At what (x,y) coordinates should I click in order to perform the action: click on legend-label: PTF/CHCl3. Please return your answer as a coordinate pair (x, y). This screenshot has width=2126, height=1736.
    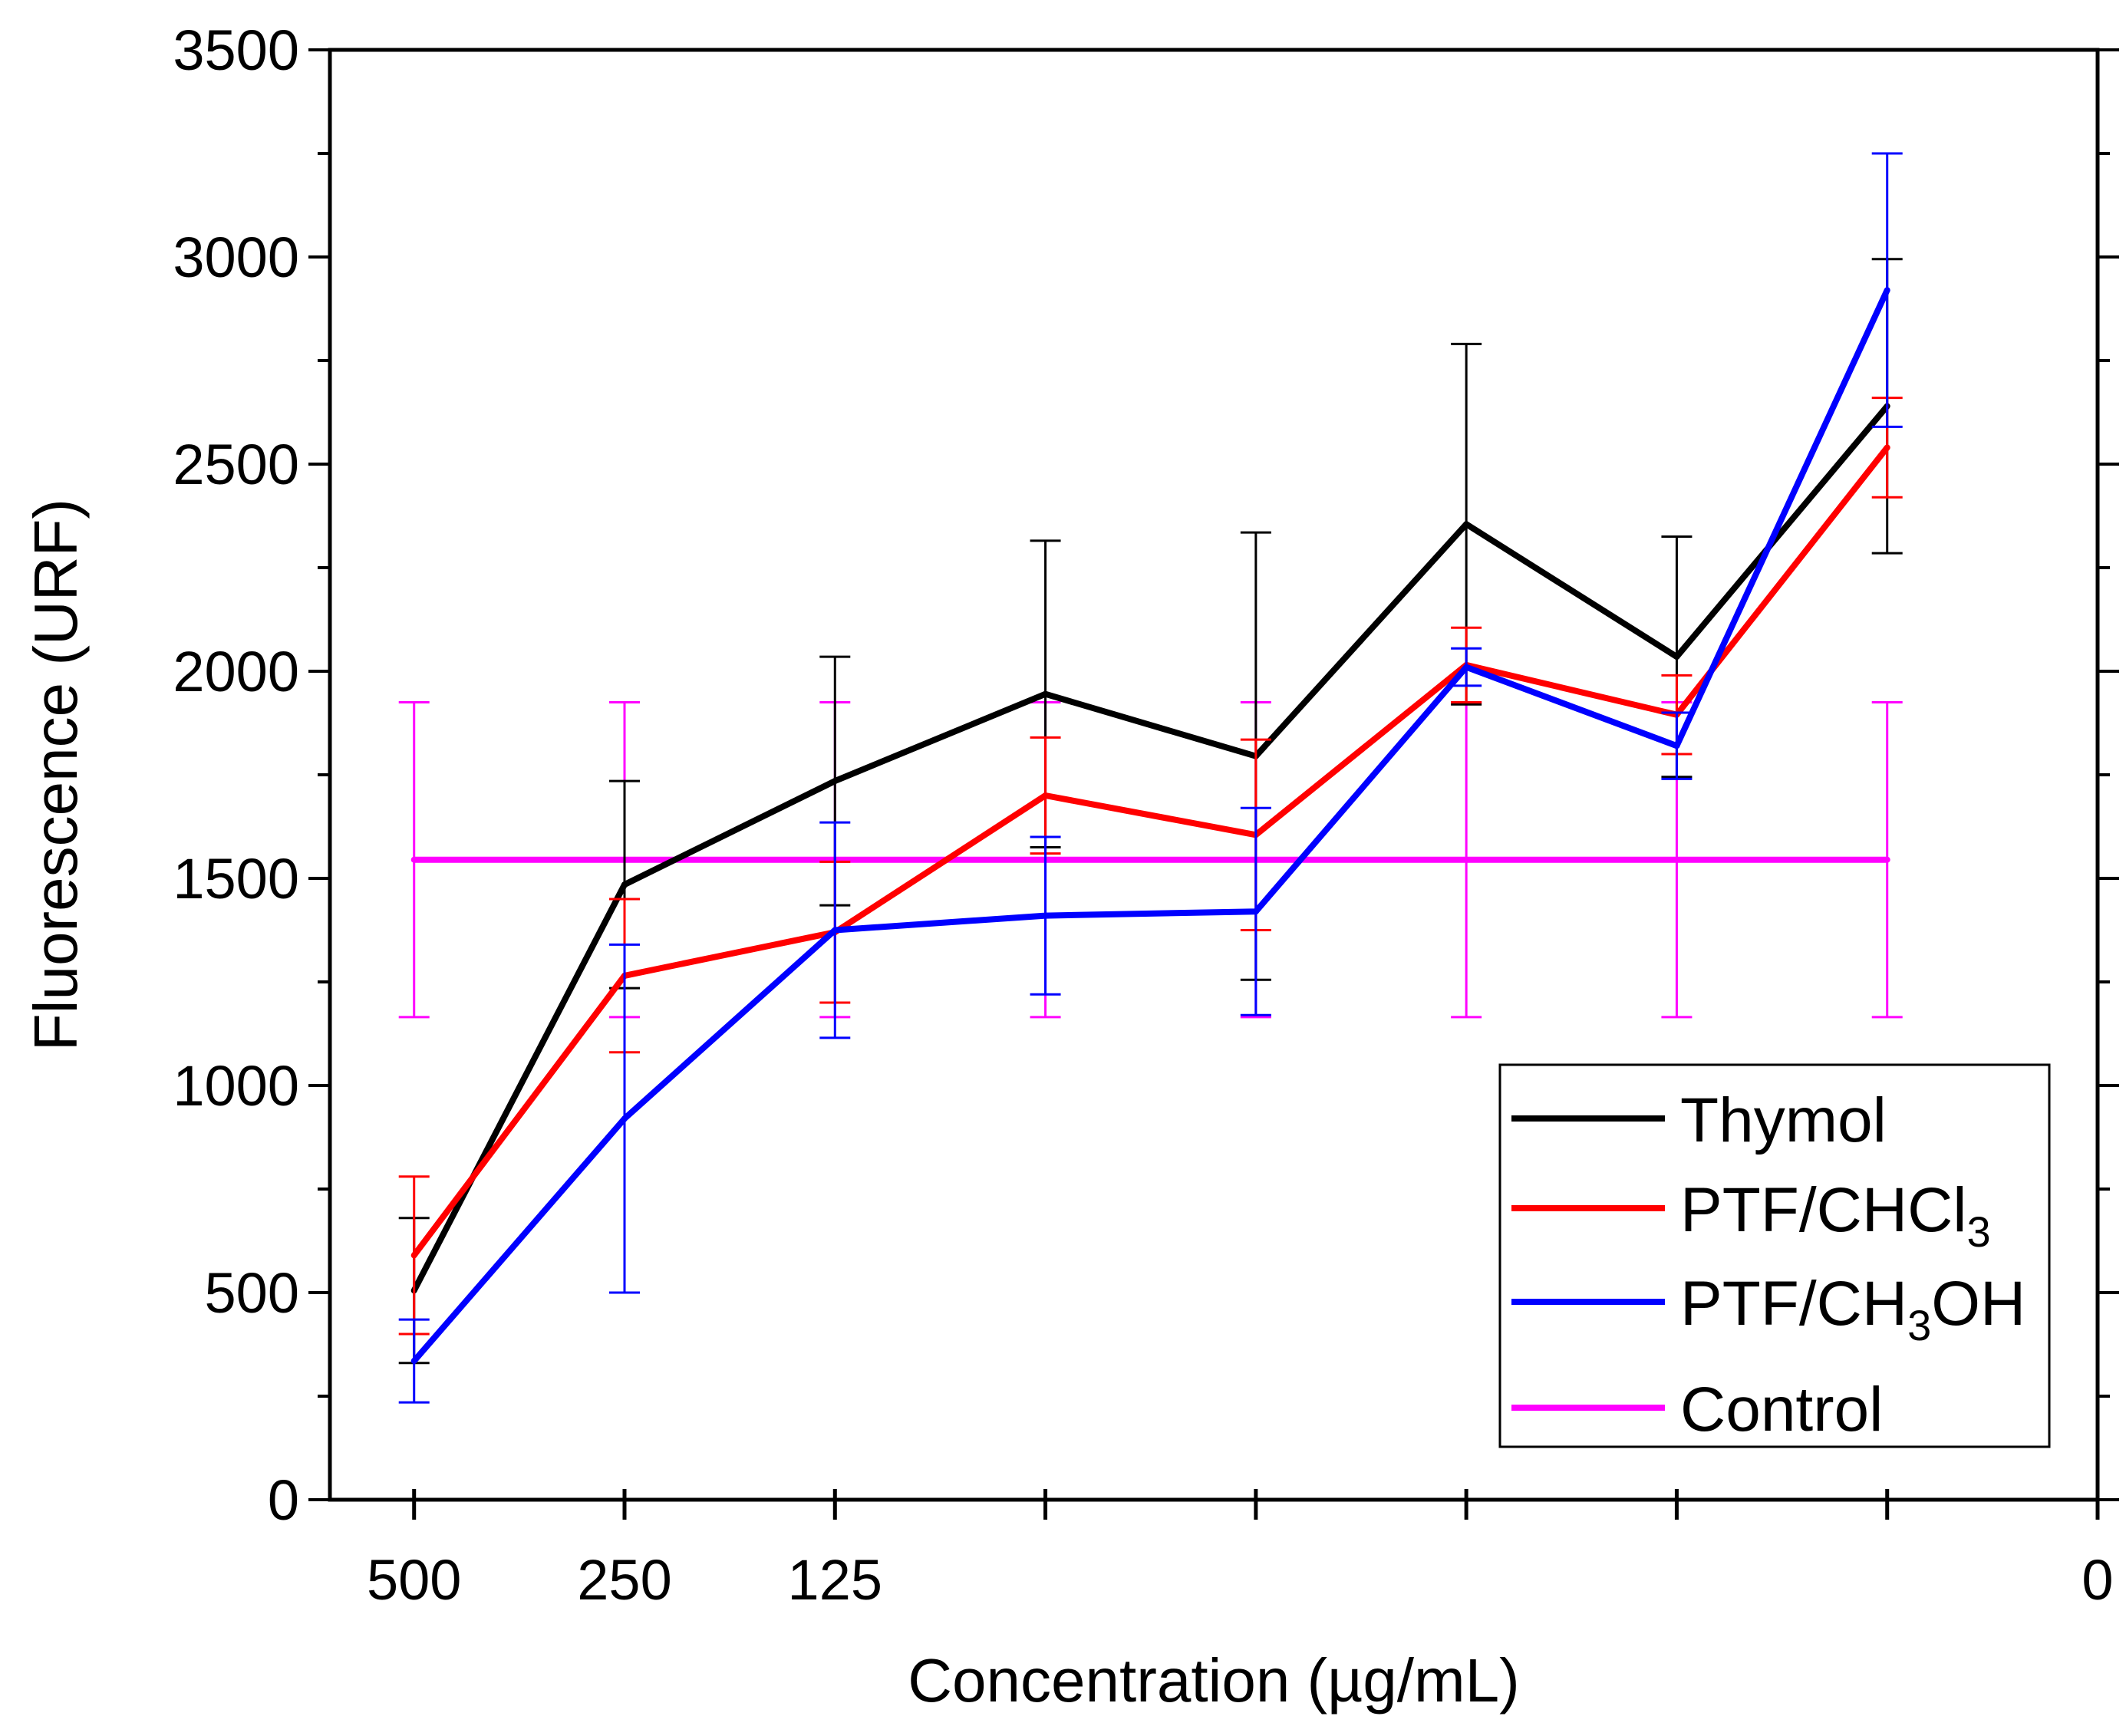
    Looking at the image, I should click on (1835, 1215).